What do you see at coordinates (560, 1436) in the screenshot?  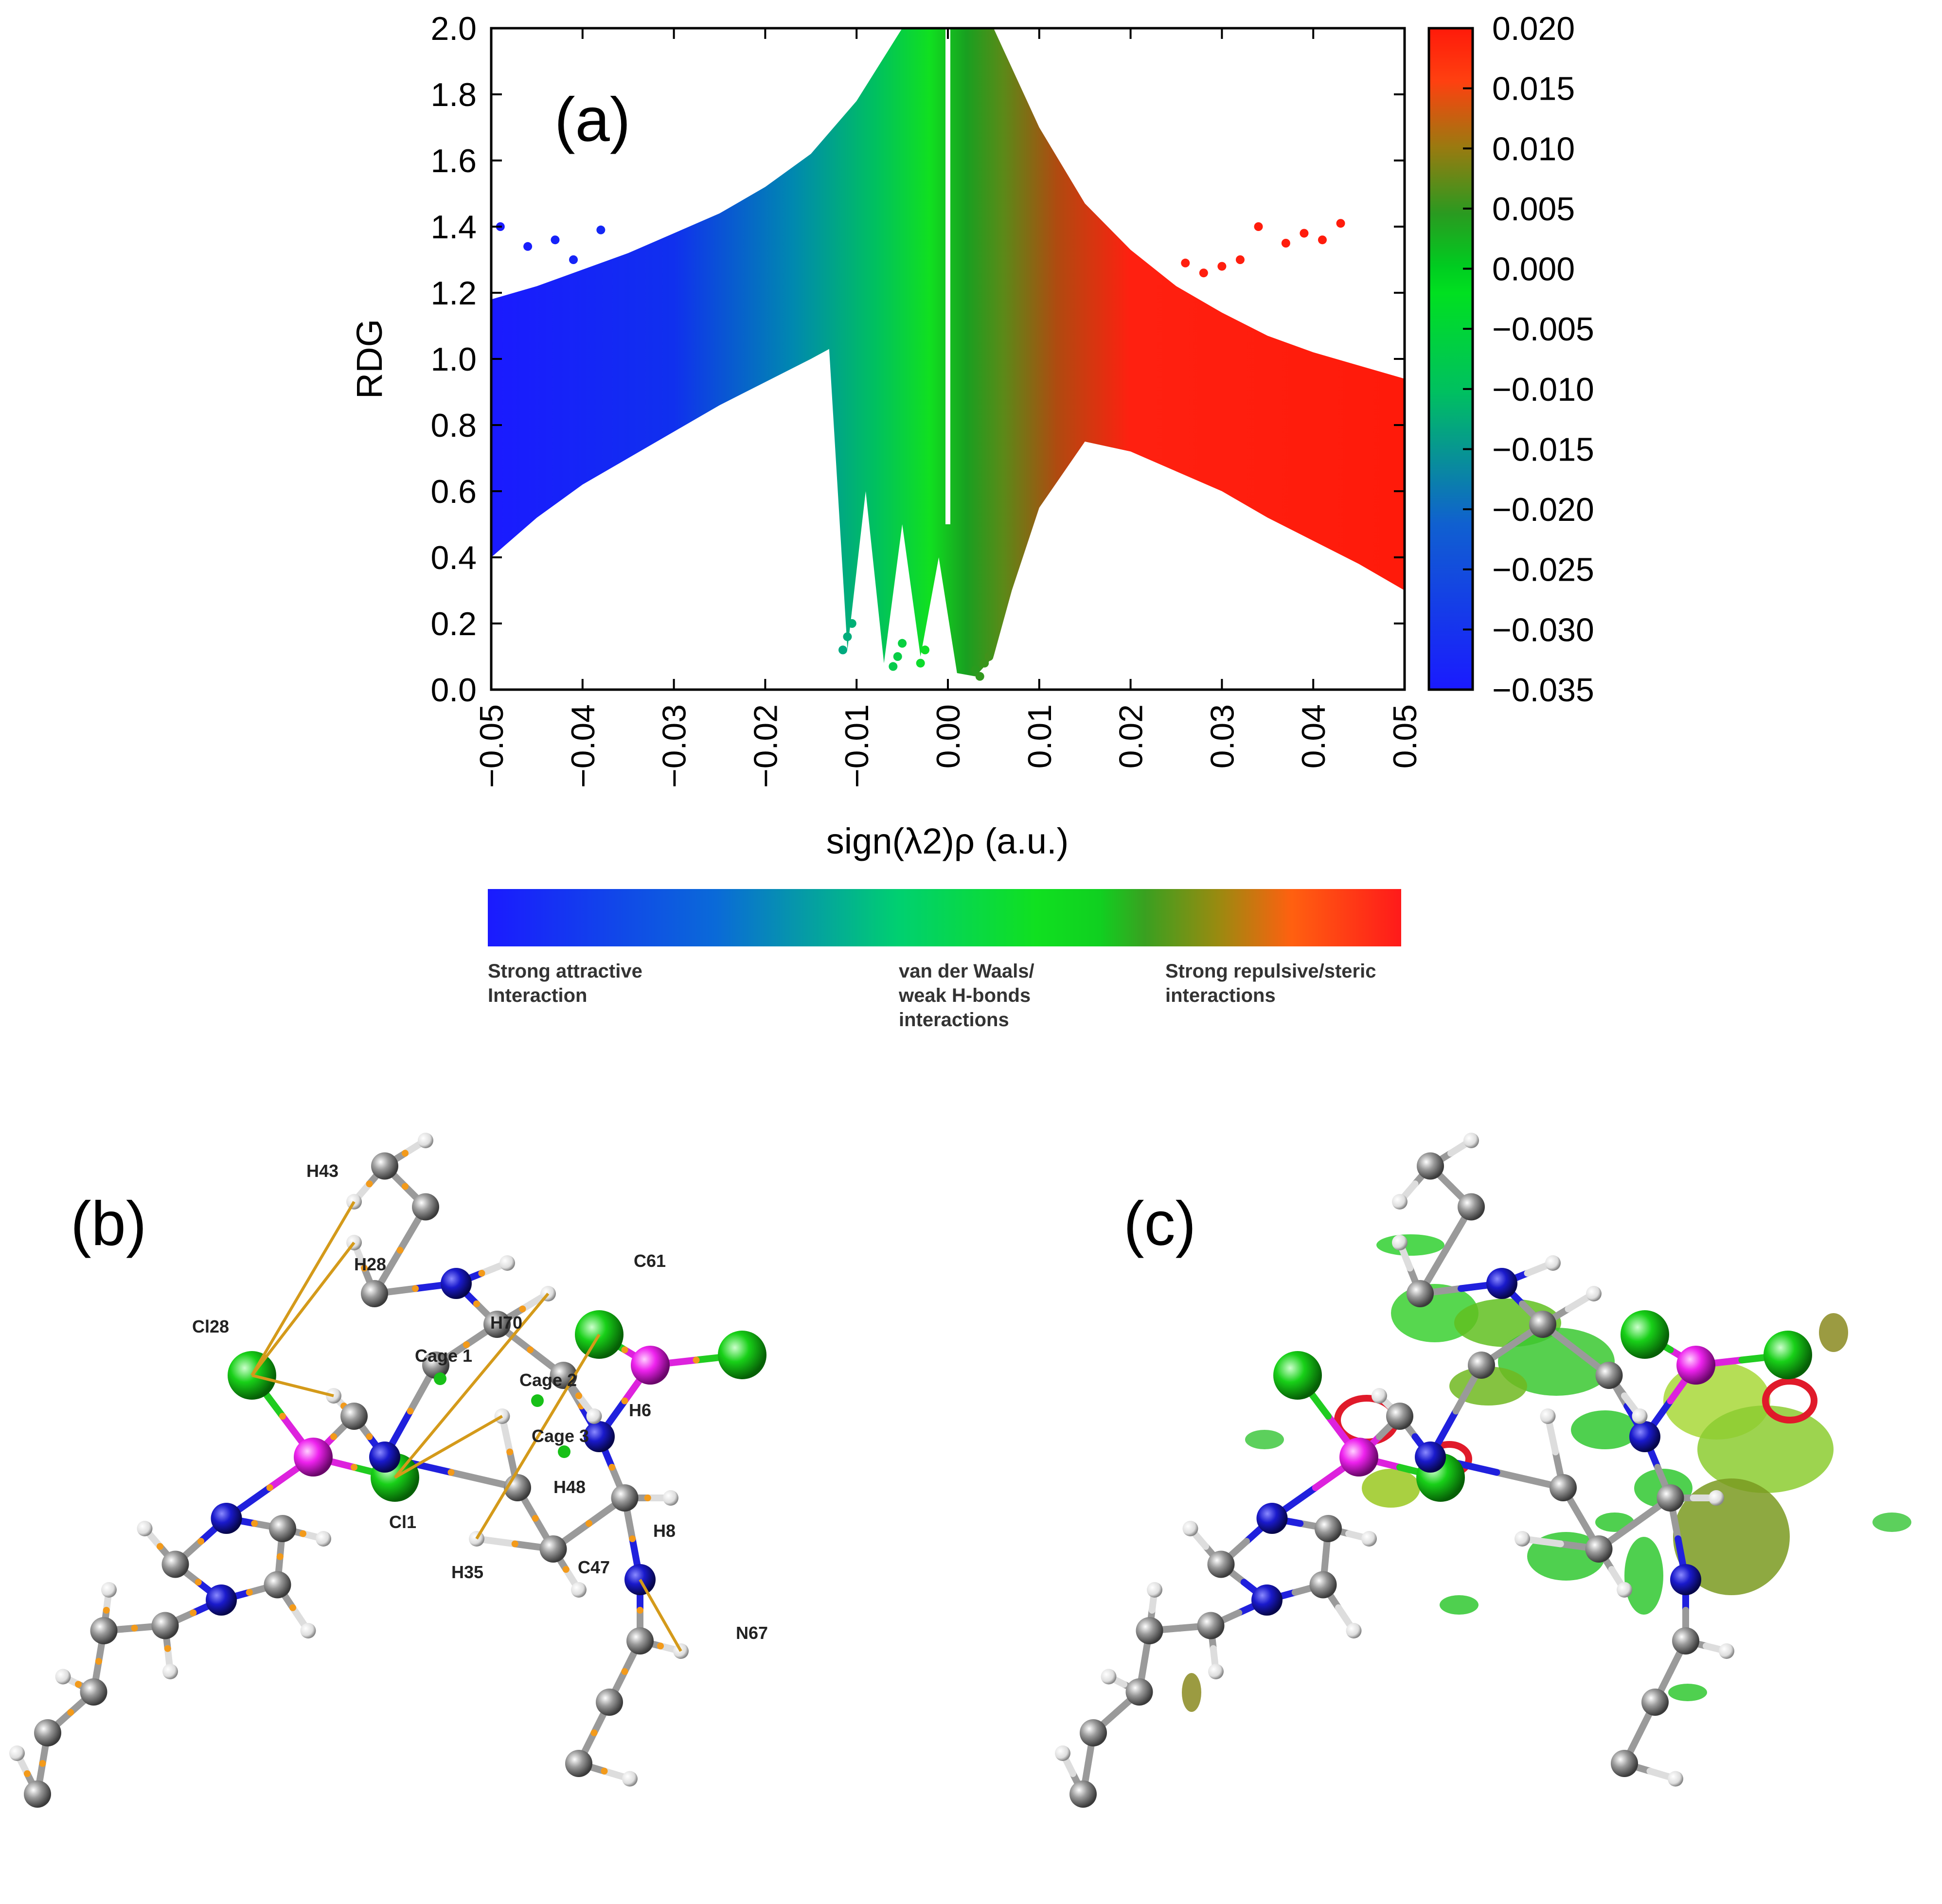 I see `label-cage3: Cage 3` at bounding box center [560, 1436].